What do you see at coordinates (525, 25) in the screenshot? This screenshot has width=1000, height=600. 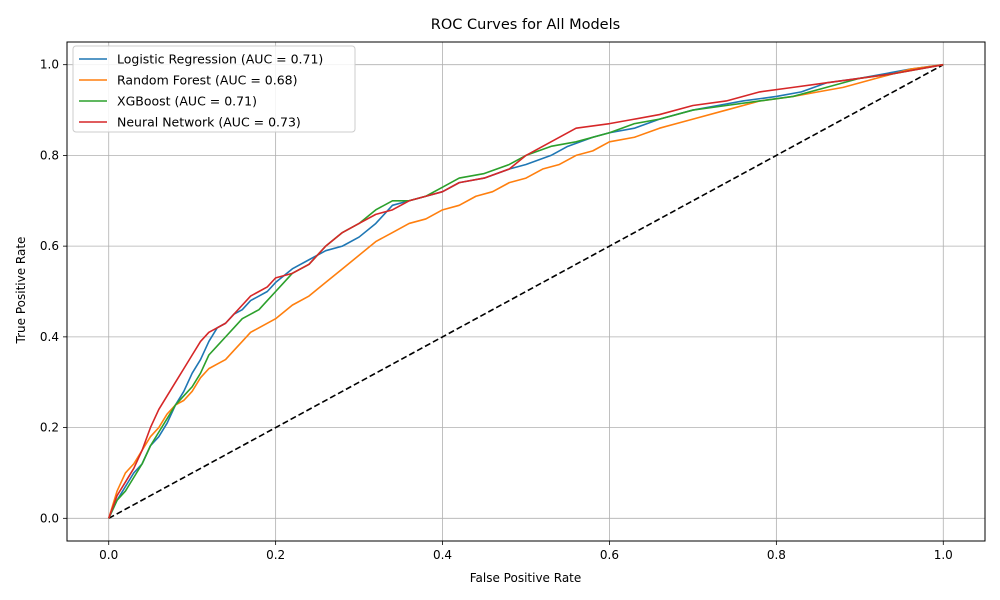 I see `chart-title: ROC Curves for All Models` at bounding box center [525, 25].